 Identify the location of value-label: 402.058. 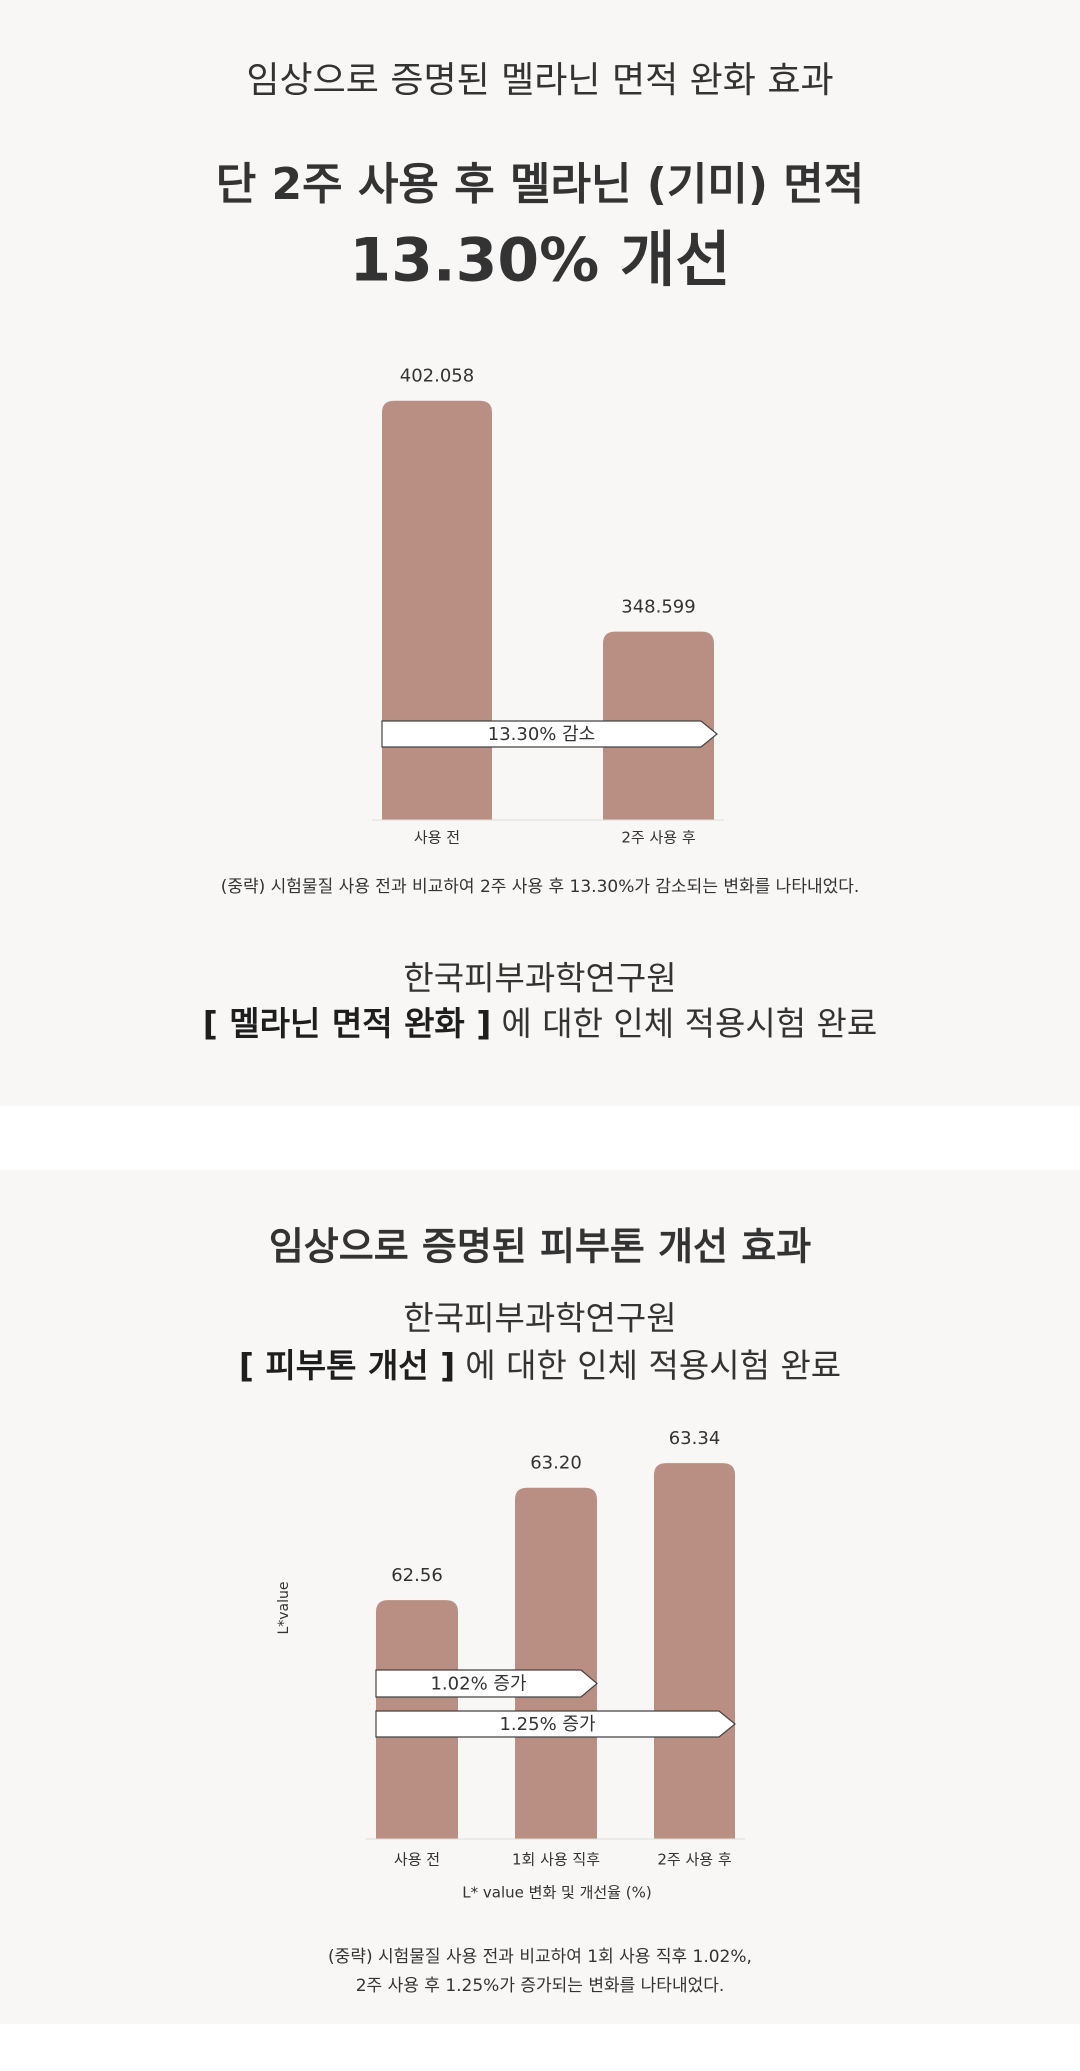
(437, 376).